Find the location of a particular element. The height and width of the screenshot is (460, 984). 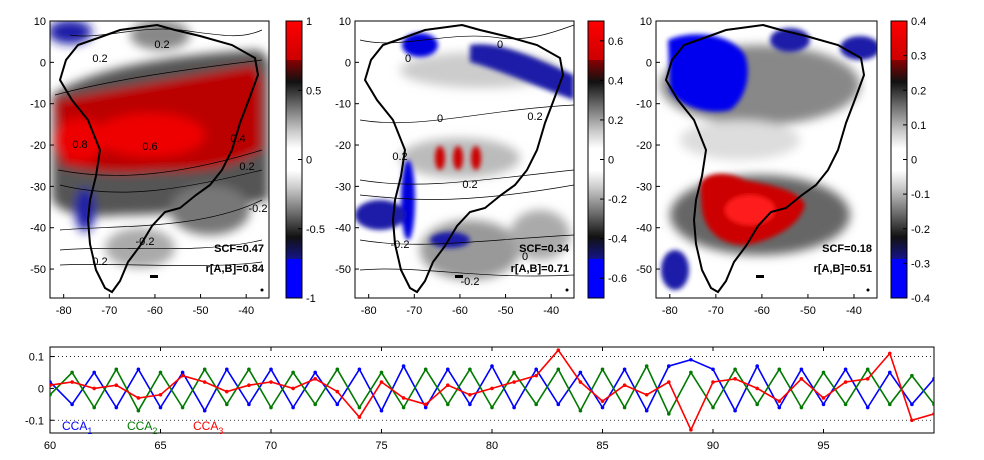

colorbar-tick-label: 0.4 is located at coordinates (918, 22).